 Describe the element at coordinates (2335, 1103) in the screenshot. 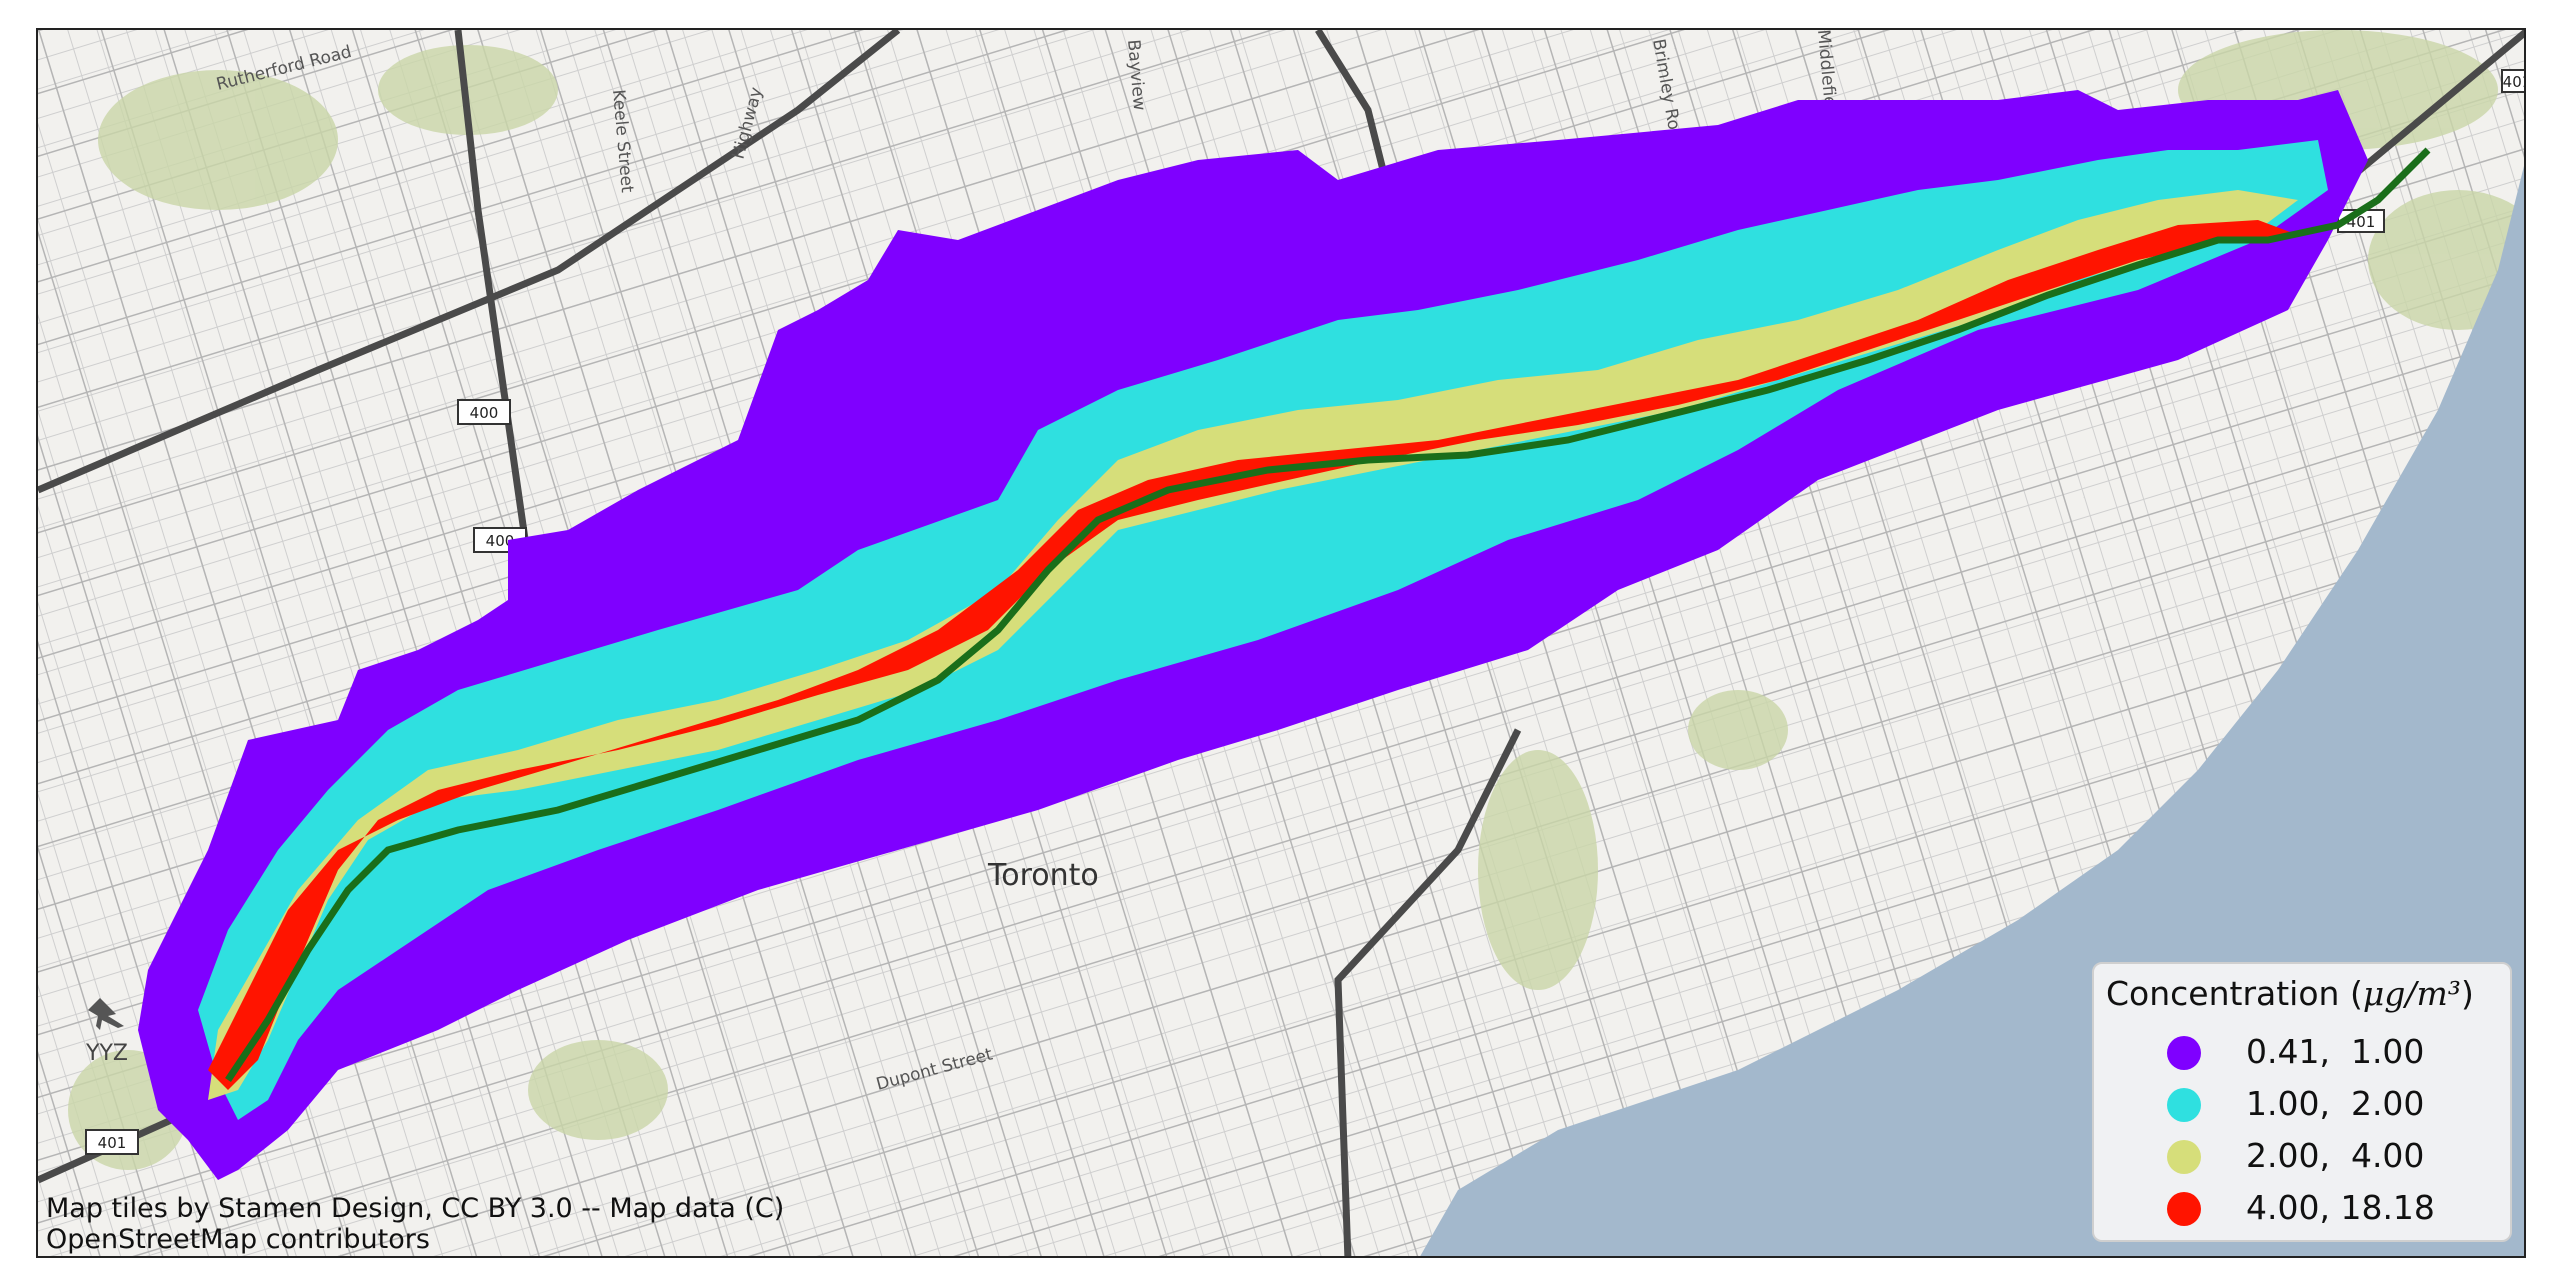

I see `legend-item-label: 1.00, 2.00` at that location.